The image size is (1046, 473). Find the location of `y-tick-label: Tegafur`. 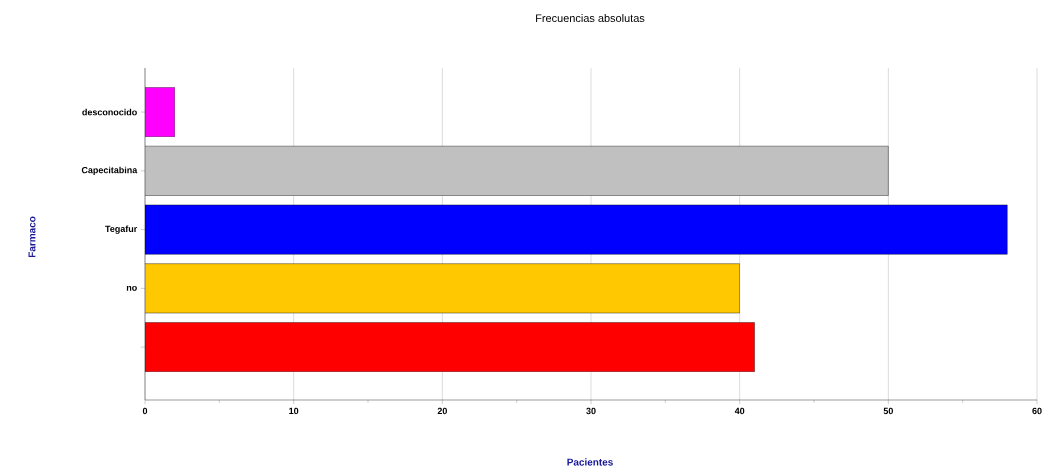

y-tick-label: Tegafur is located at coordinates (121, 229).